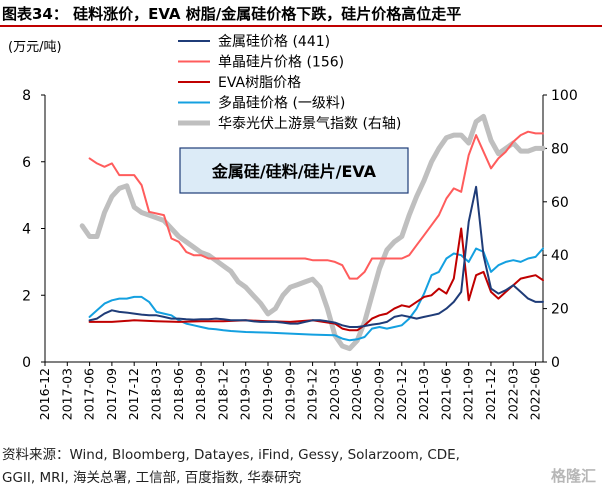  What do you see at coordinates (281, 103) in the screenshot?
I see `legend-label-3: 多晶硅价格 (一级料)` at bounding box center [281, 103].